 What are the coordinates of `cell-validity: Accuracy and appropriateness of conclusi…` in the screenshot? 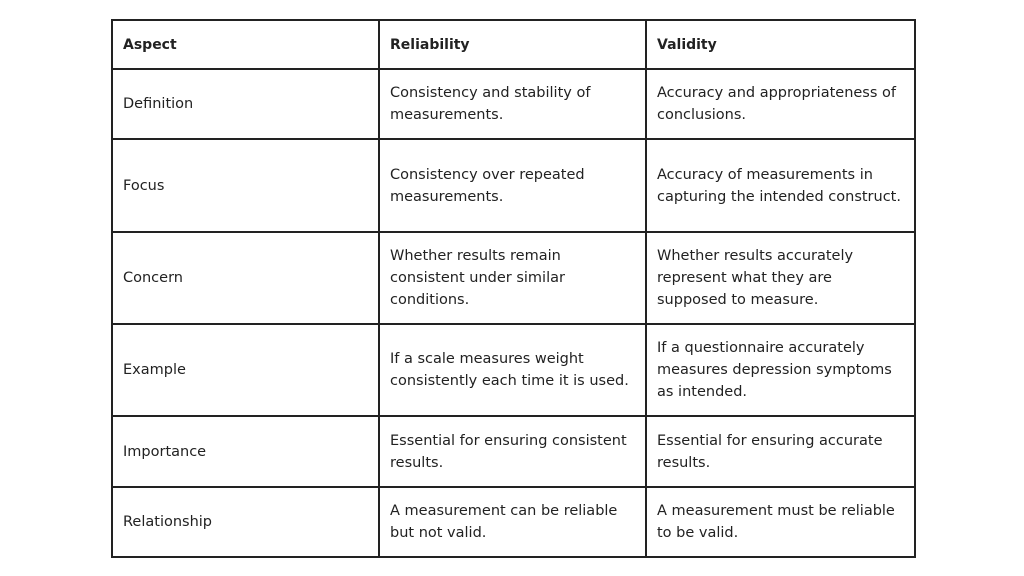 It's located at (780, 104).